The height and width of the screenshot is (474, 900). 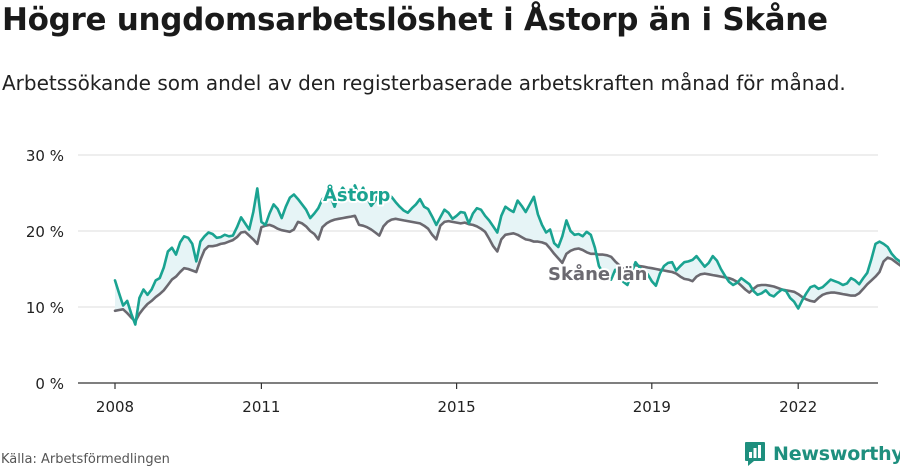 What do you see at coordinates (836, 454) in the screenshot?
I see `brand-name: Newsworthy` at bounding box center [836, 454].